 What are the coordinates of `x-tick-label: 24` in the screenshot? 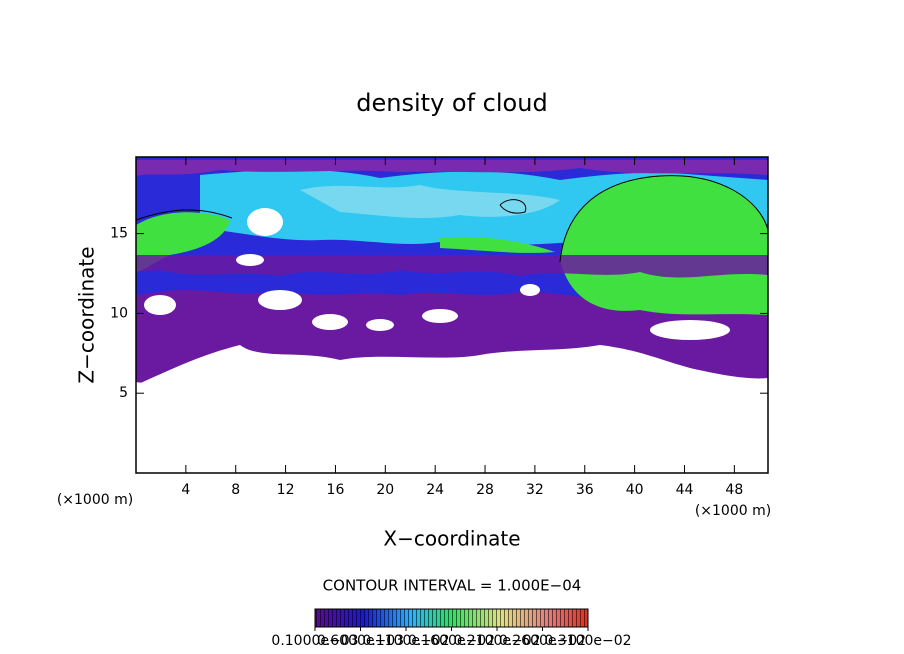 It's located at (435, 490).